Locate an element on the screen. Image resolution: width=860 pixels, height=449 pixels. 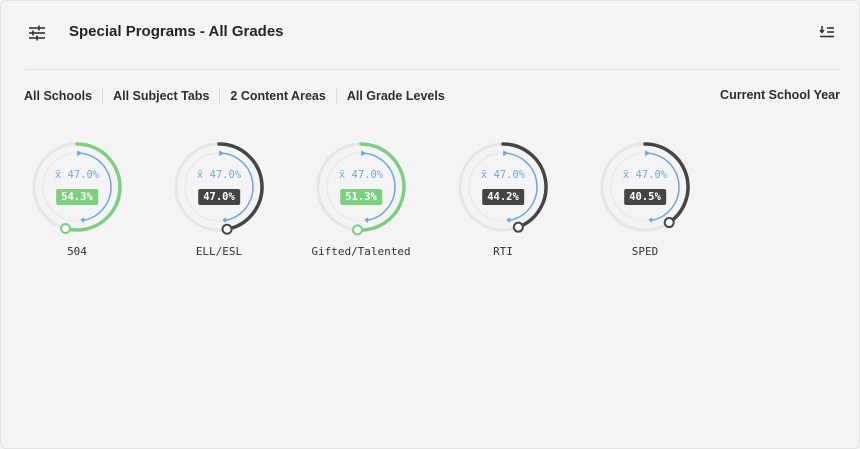
gauge-label: SPED is located at coordinates (645, 251).